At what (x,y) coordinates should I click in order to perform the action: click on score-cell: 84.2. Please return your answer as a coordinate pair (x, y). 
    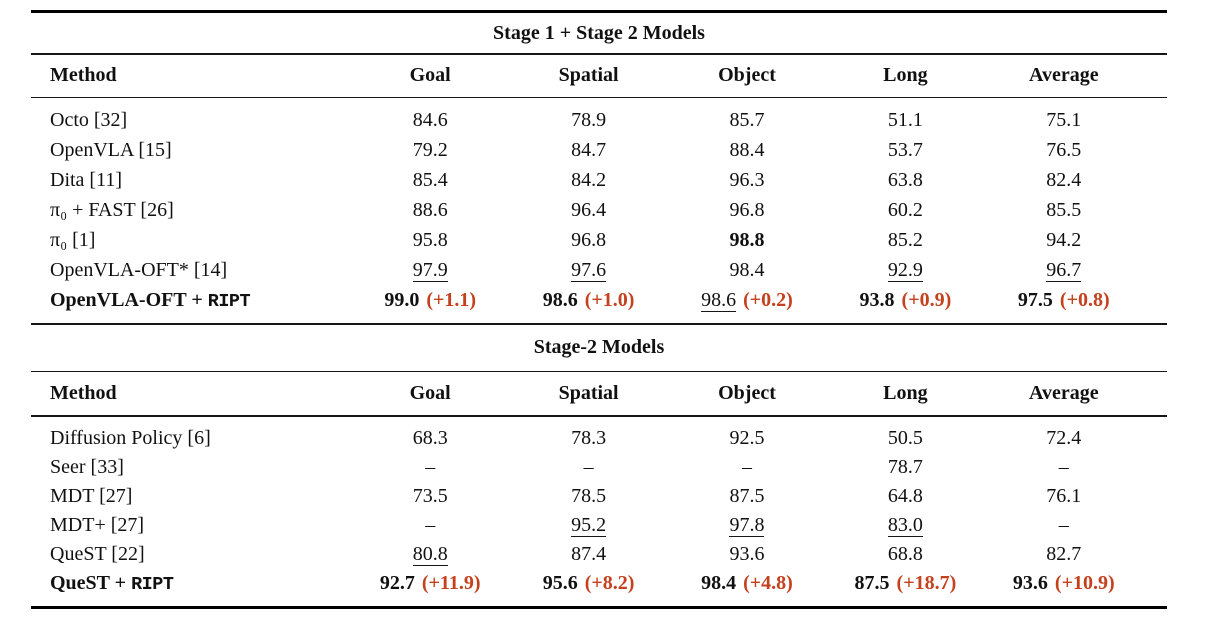
    Looking at the image, I should click on (588, 180).